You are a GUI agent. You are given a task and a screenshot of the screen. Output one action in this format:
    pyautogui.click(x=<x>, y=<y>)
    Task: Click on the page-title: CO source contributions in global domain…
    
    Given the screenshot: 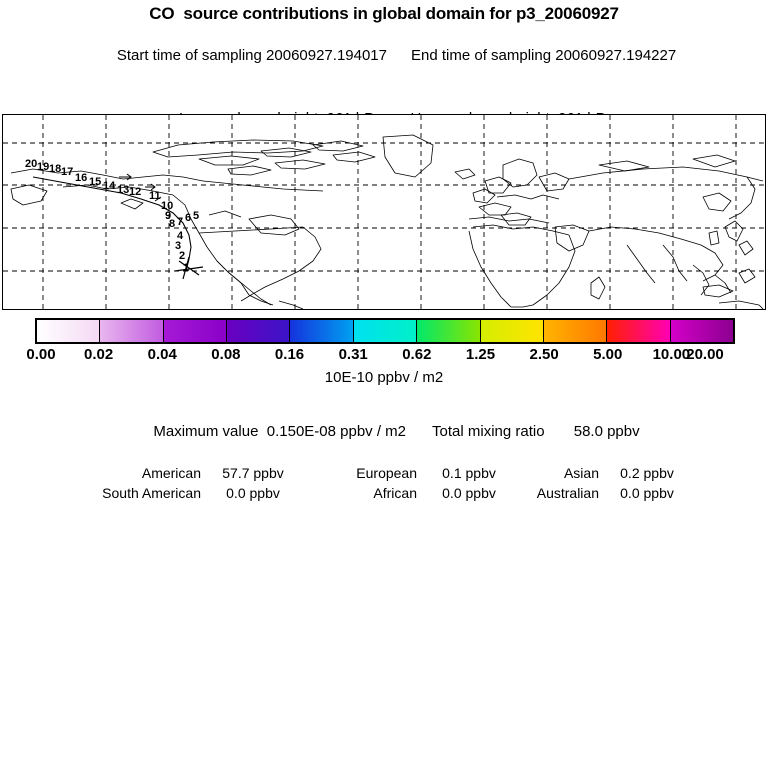 What is the action you would take?
    pyautogui.click(x=384, y=13)
    